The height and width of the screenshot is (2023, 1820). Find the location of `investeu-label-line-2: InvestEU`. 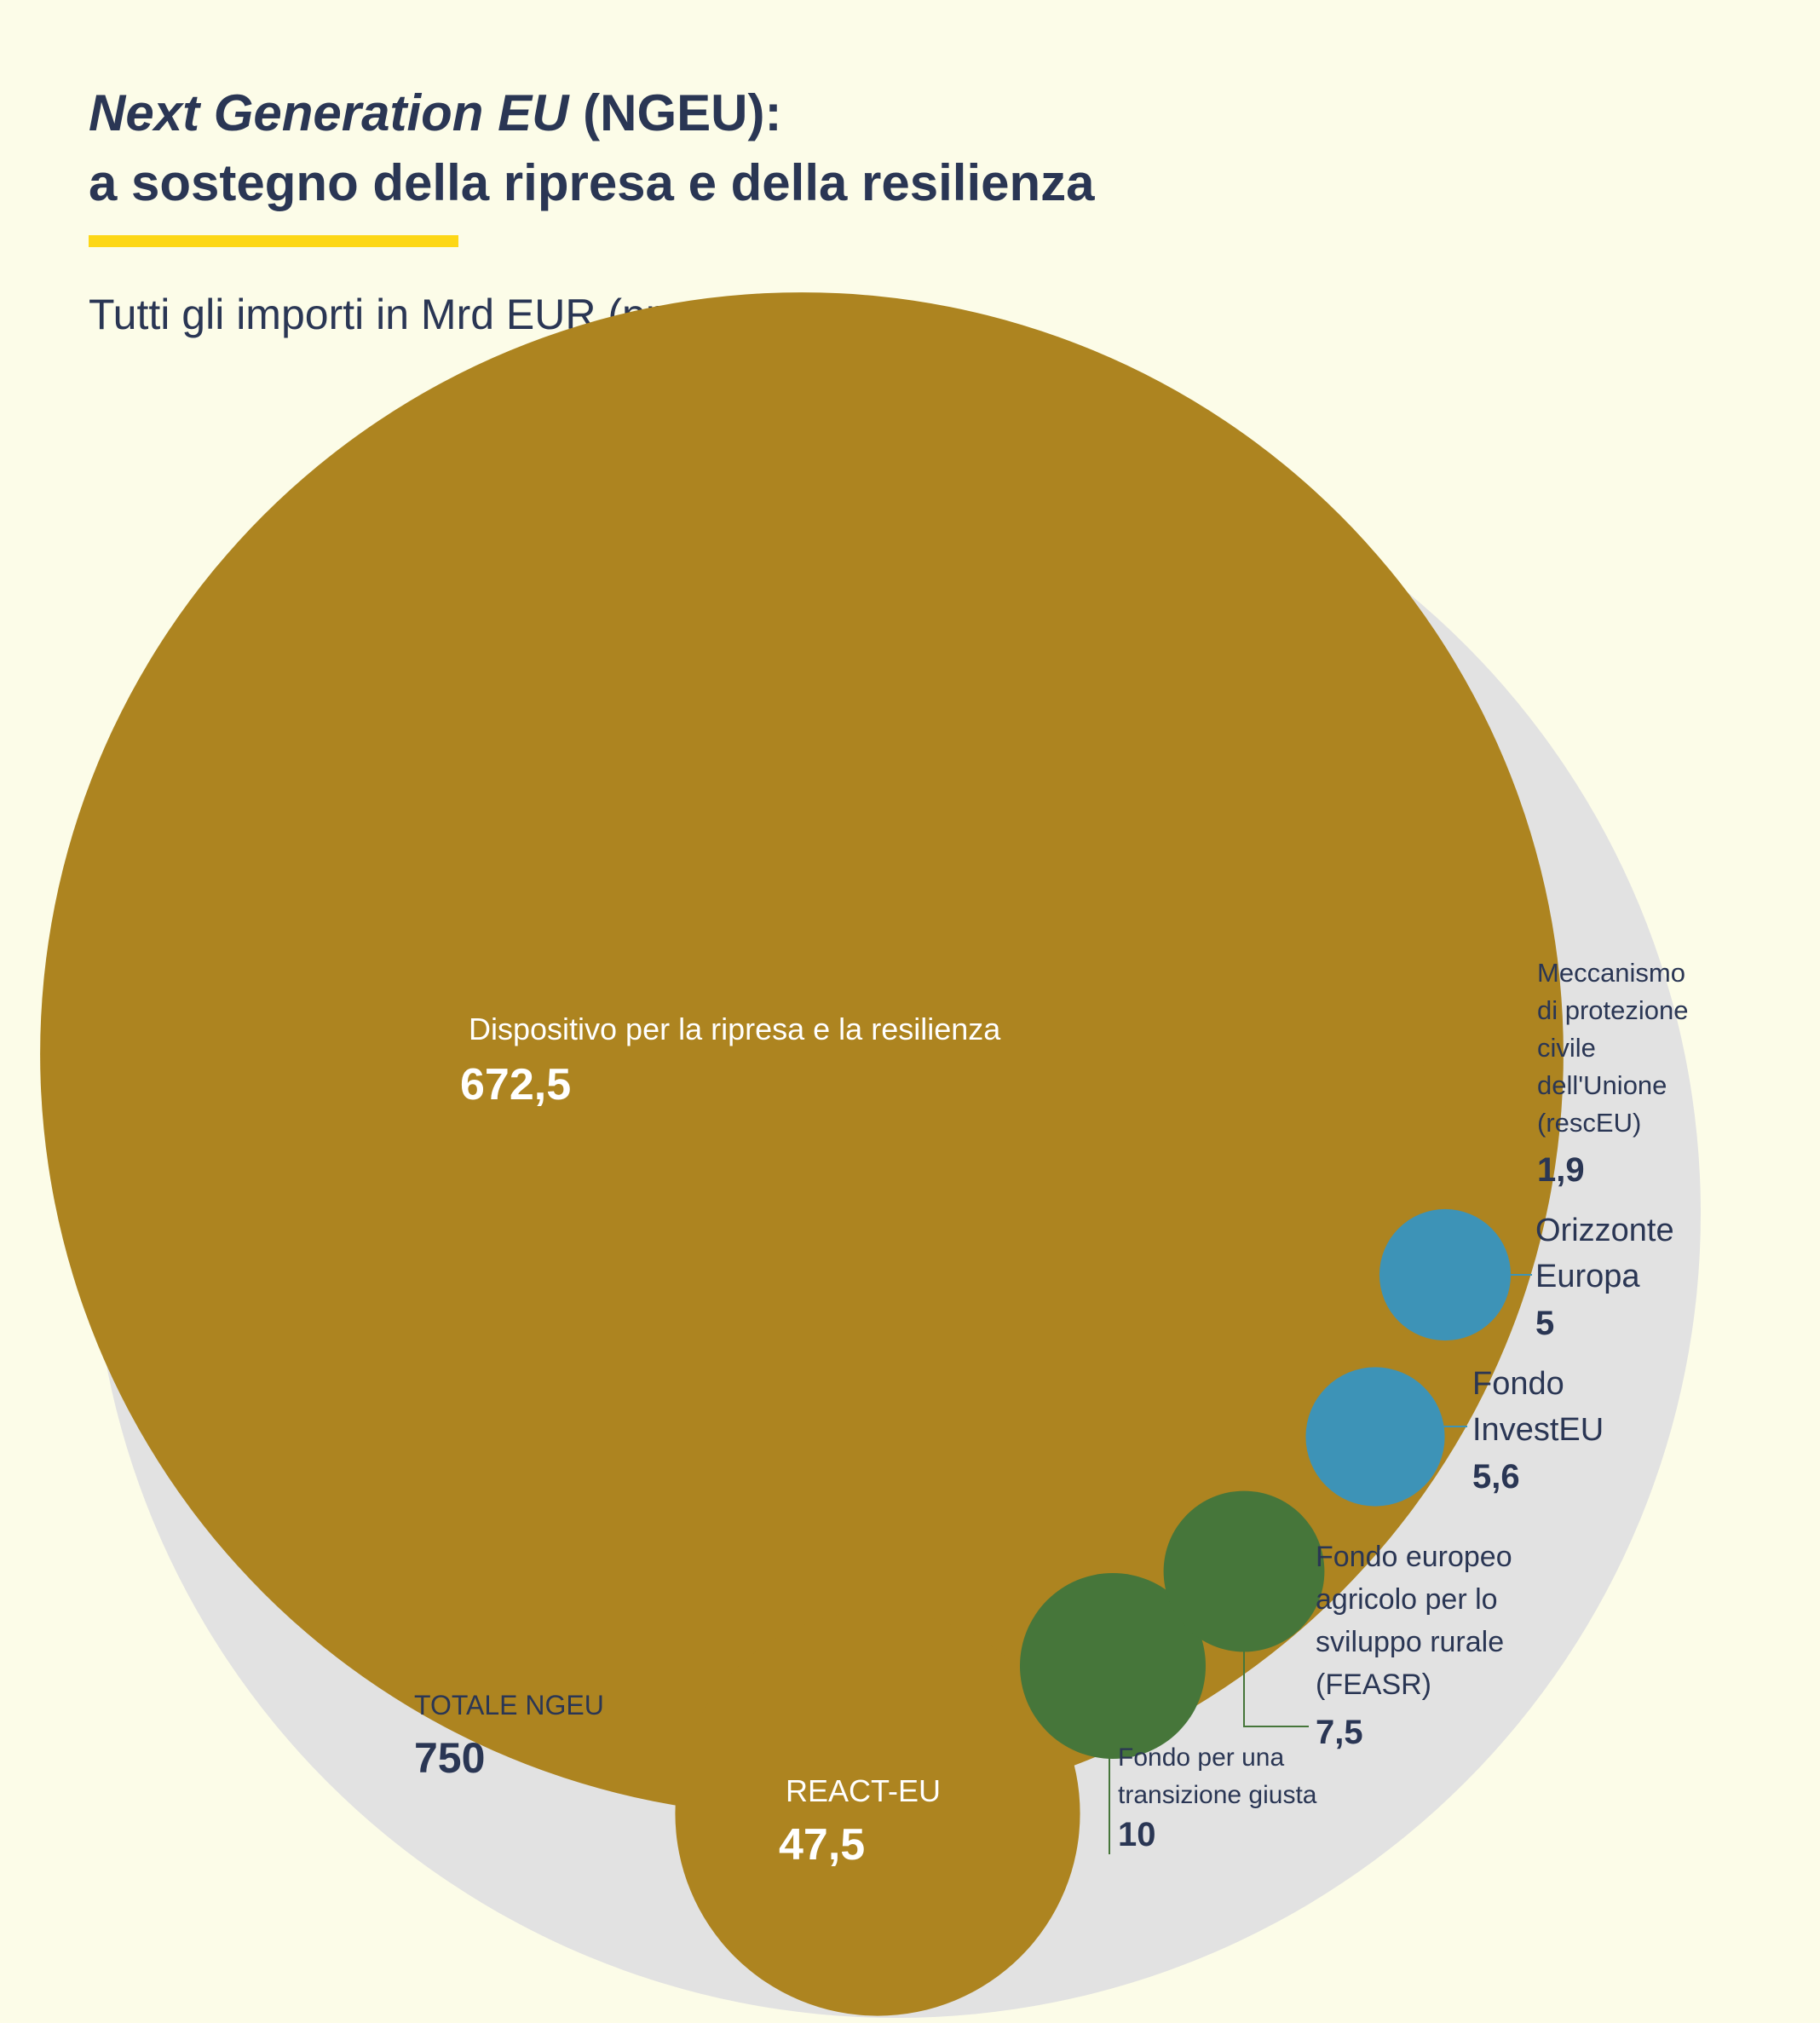

investeu-label-line-2: InvestEU is located at coordinates (1538, 1430).